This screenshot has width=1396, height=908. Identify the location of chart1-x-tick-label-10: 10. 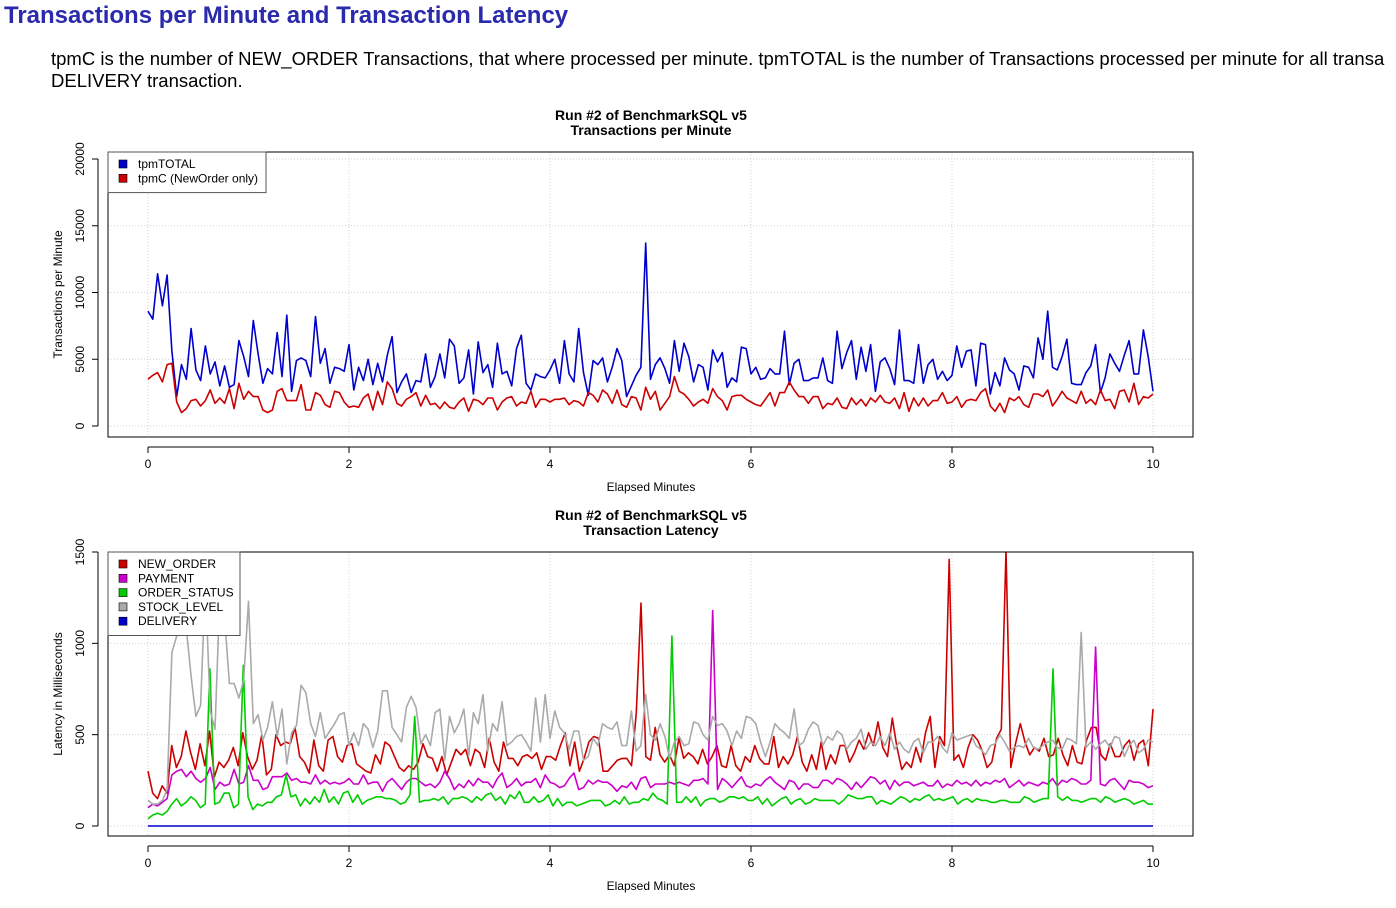
(1153, 863).